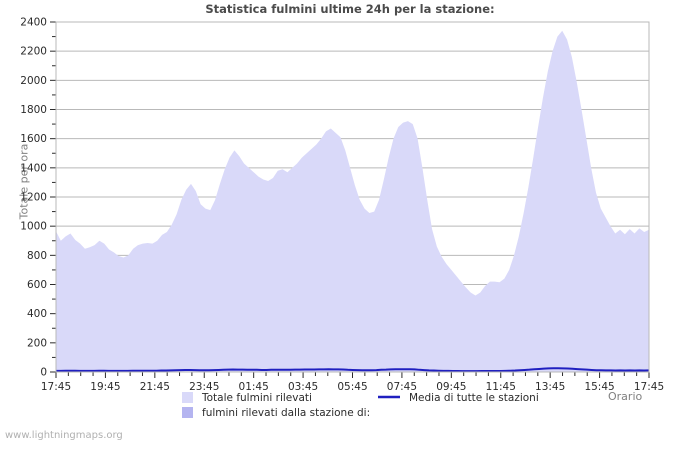 This screenshot has width=700, height=450. What do you see at coordinates (33, 198) in the screenshot?
I see `y-tick-label: 1200` at bounding box center [33, 198].